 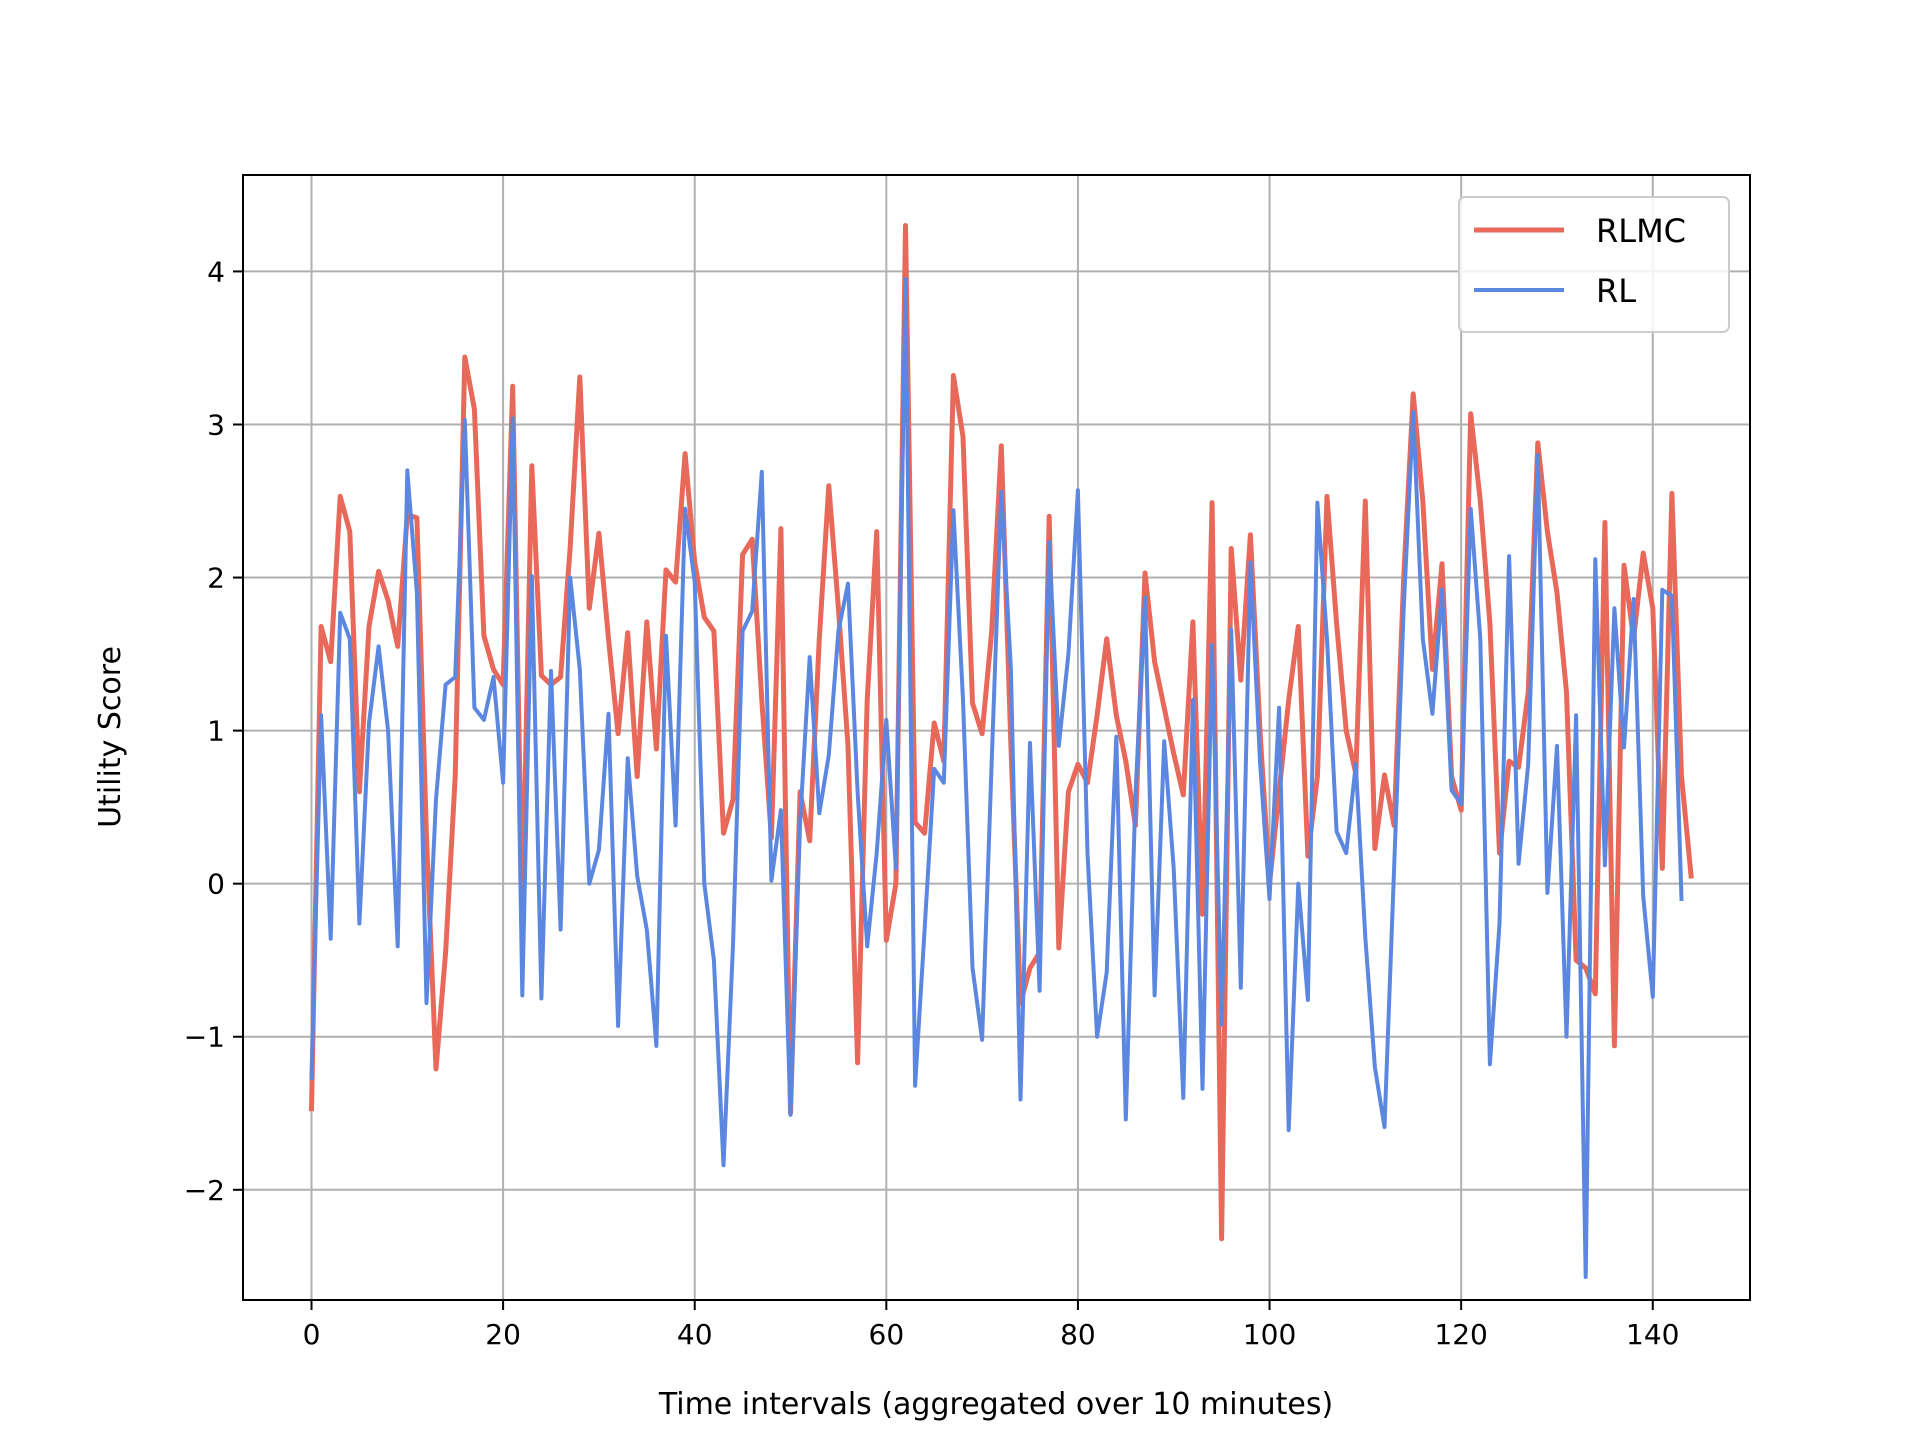 What do you see at coordinates (216, 578) in the screenshot?
I see `y-tick-label: 2` at bounding box center [216, 578].